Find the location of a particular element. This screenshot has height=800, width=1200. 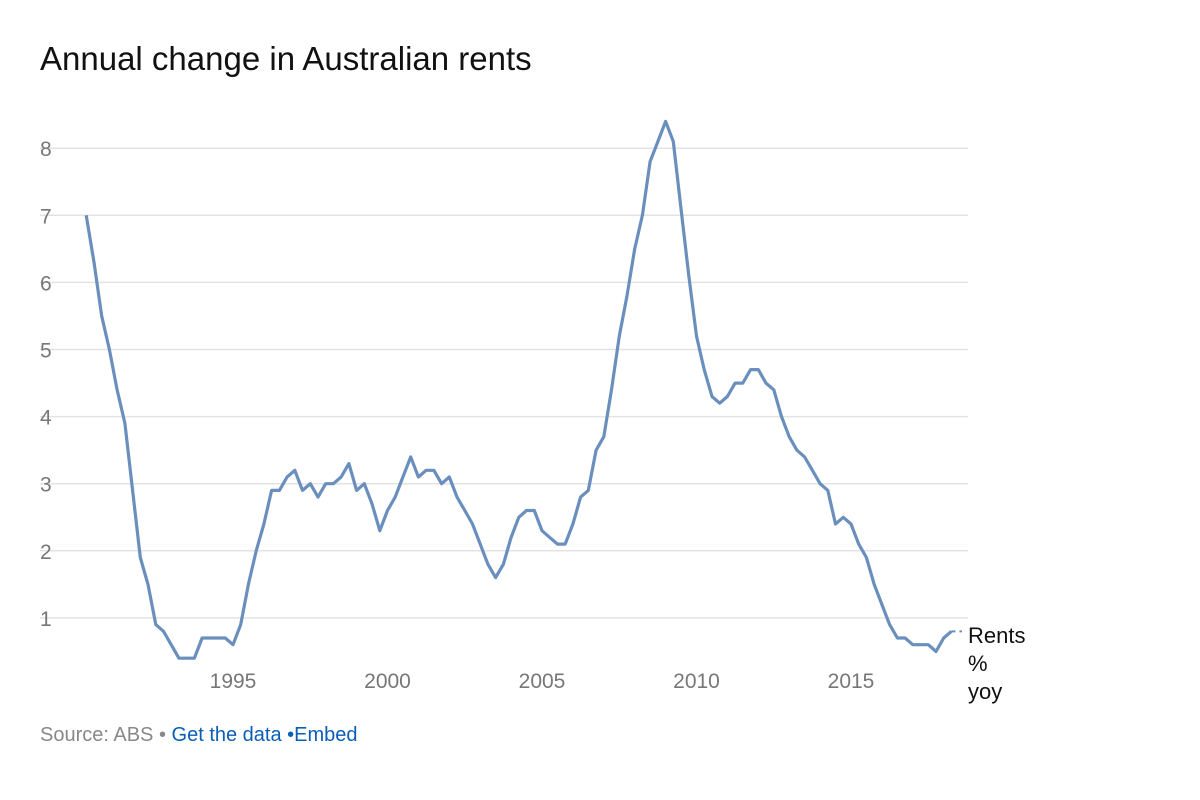

y-tick-label: 8 is located at coordinates (46, 149).